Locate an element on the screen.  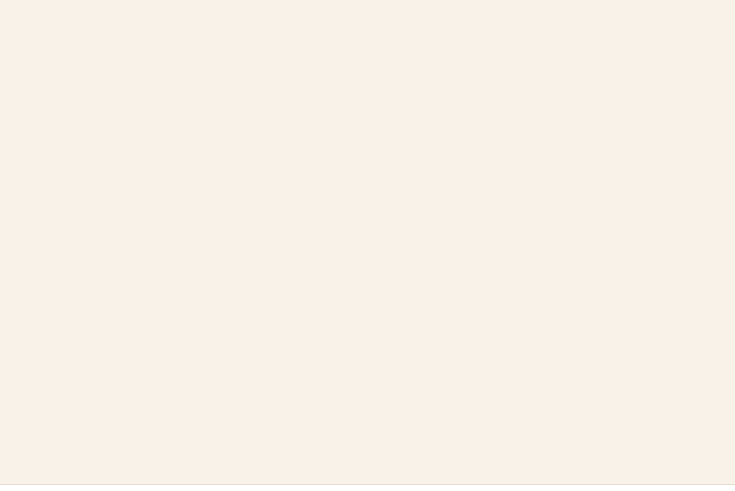
chart-header is located at coordinates (74, 13).